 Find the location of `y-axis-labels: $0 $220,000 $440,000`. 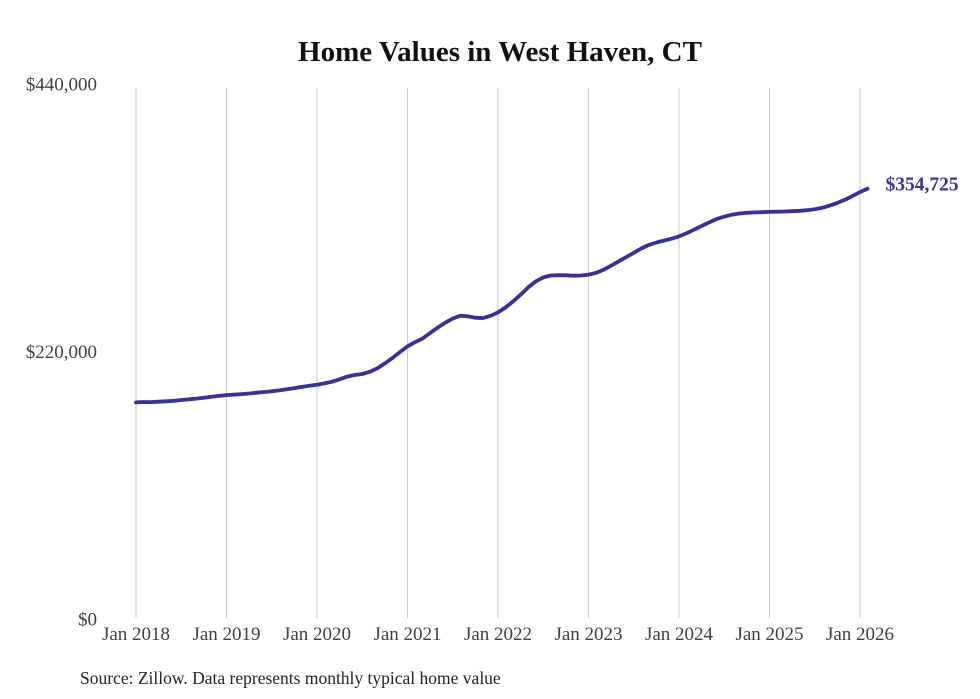

y-axis-labels: $0 $220,000 $440,000 is located at coordinates (61, 353).